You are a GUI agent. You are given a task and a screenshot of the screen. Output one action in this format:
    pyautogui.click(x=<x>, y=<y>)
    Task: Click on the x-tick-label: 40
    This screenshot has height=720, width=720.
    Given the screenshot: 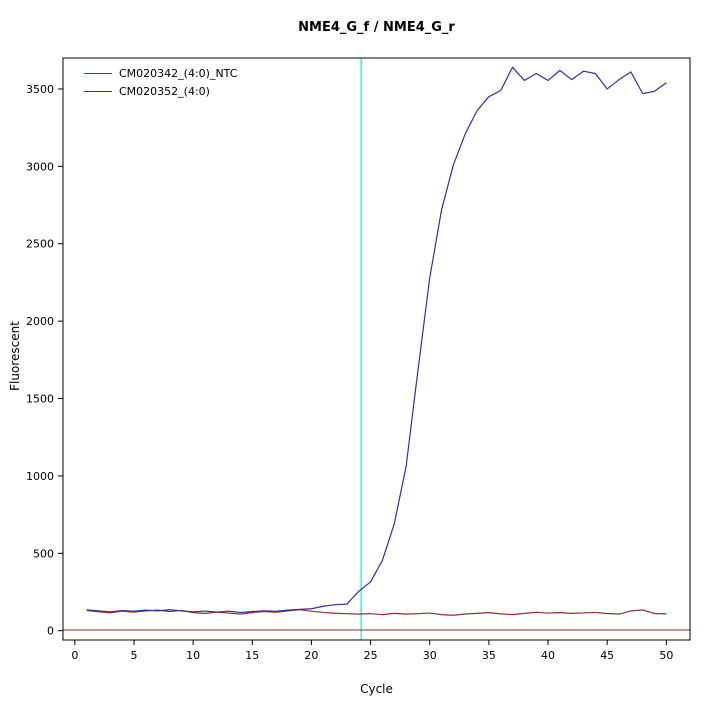 What is the action you would take?
    pyautogui.click(x=548, y=655)
    